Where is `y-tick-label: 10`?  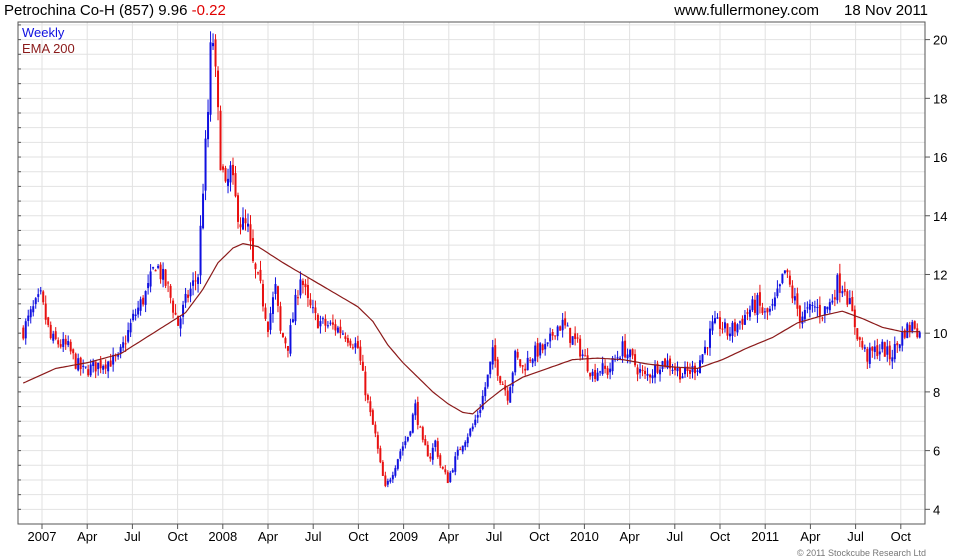
y-tick-label: 10 is located at coordinates (940, 333).